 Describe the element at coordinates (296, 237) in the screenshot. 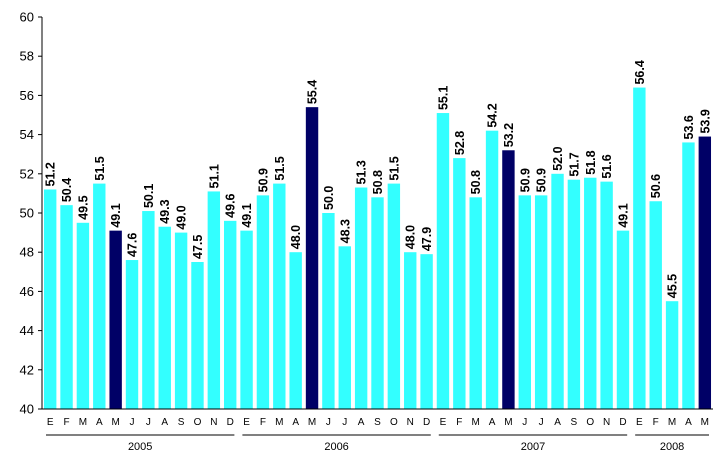

I see `data-label: 48.0` at that location.